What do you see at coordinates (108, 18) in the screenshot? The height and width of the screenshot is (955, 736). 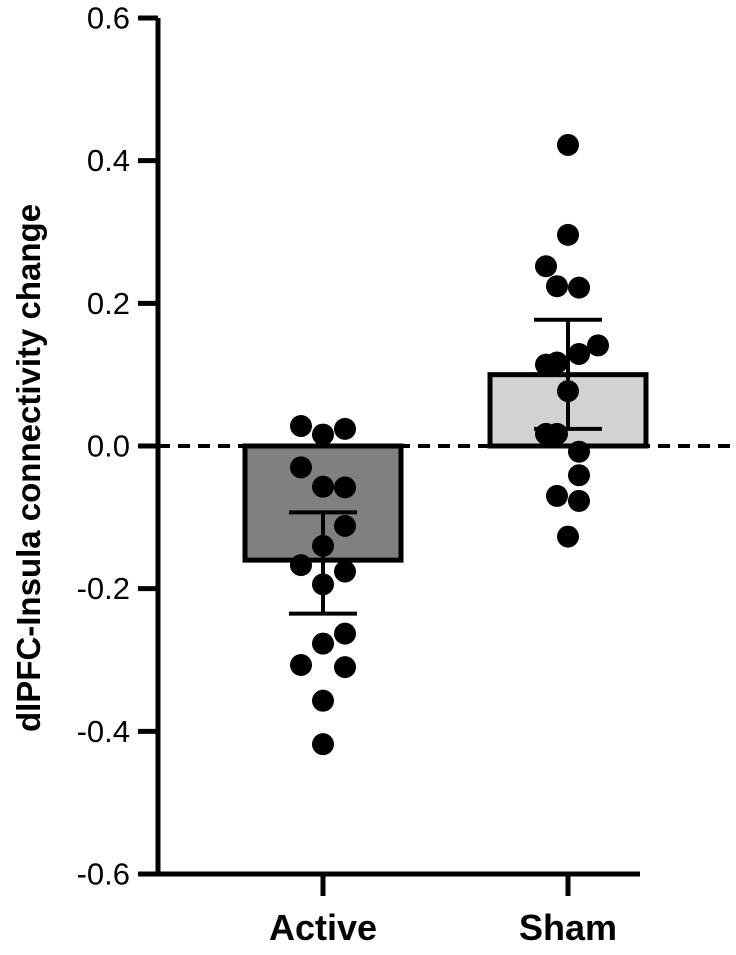 I see `y-tick-label: 0.6` at bounding box center [108, 18].